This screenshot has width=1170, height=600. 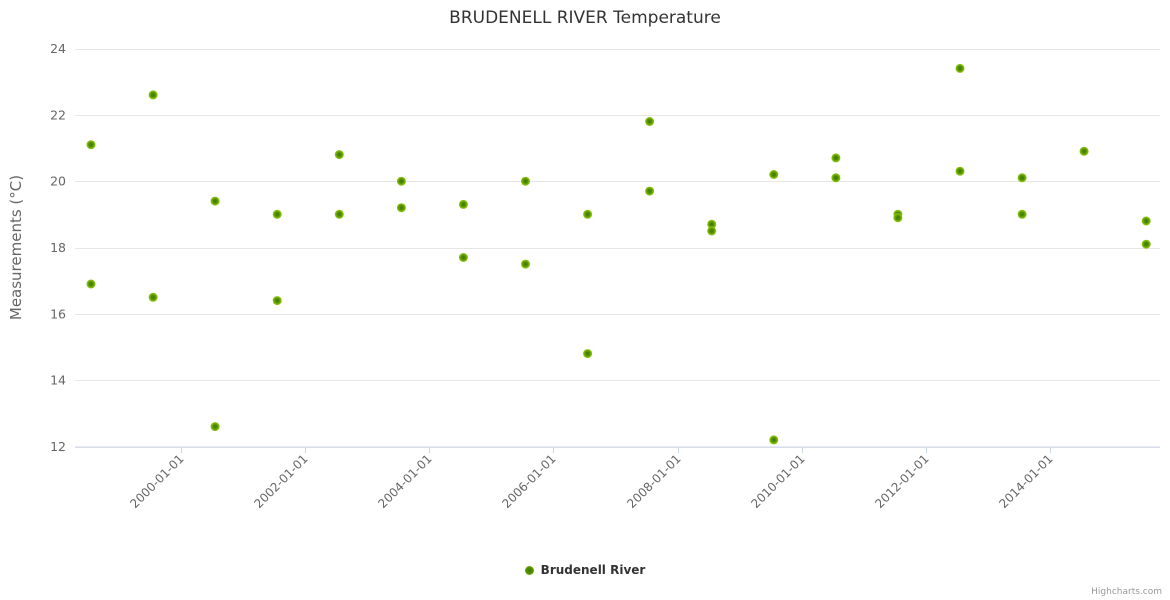 I want to click on x-axis-tick-label: 2006-01-01, so click(x=528, y=481).